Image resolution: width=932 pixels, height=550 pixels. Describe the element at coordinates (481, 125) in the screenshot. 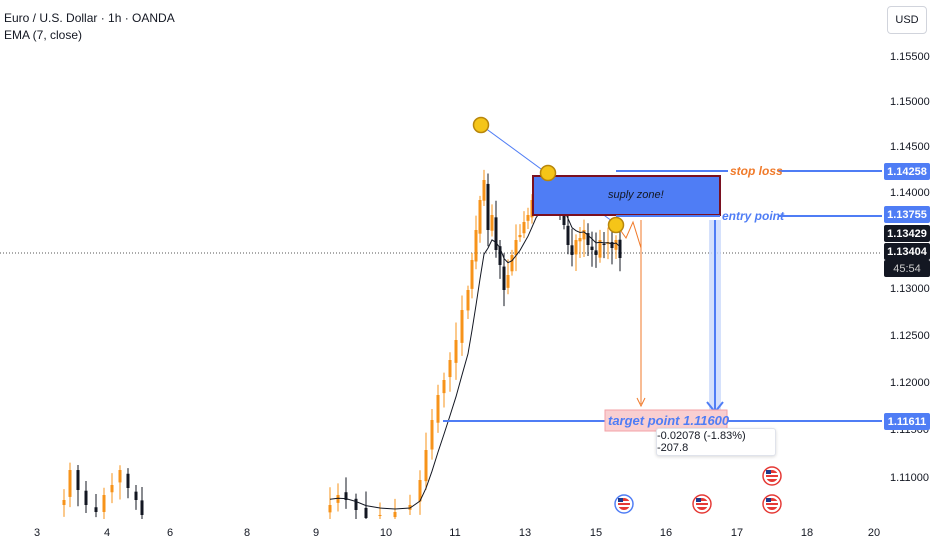

I see `peak-marker` at that location.